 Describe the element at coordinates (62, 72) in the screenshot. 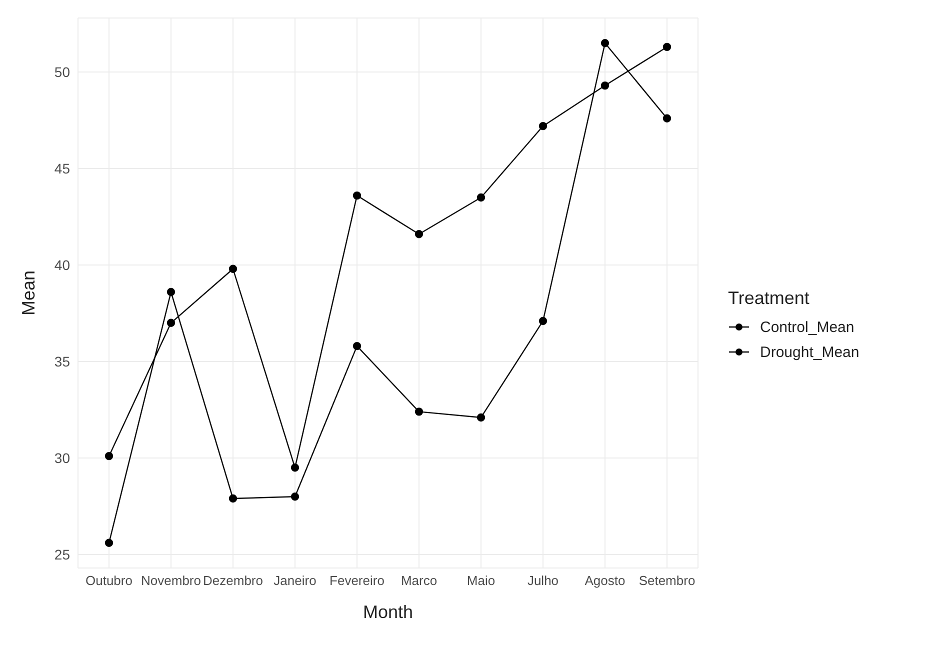

I see `y-tick-label: 50` at that location.